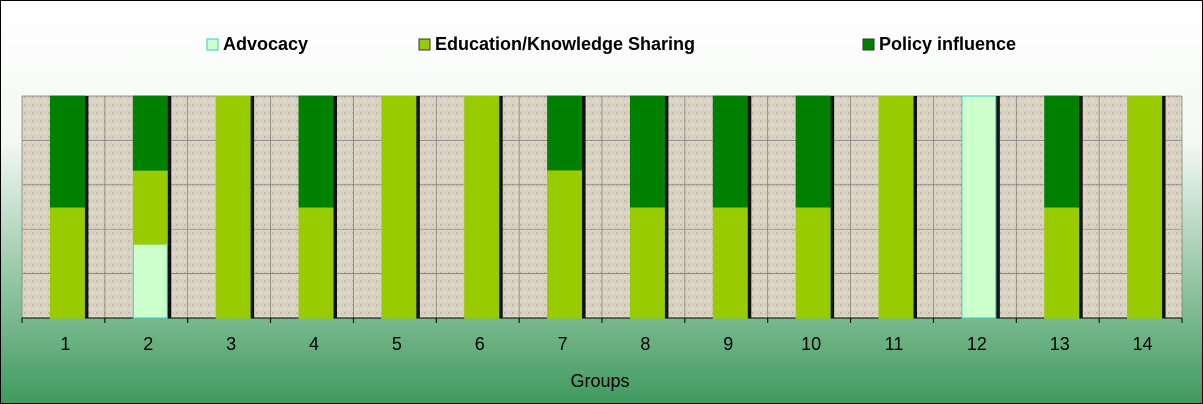  I want to click on x-tick-label: 2, so click(148, 344).